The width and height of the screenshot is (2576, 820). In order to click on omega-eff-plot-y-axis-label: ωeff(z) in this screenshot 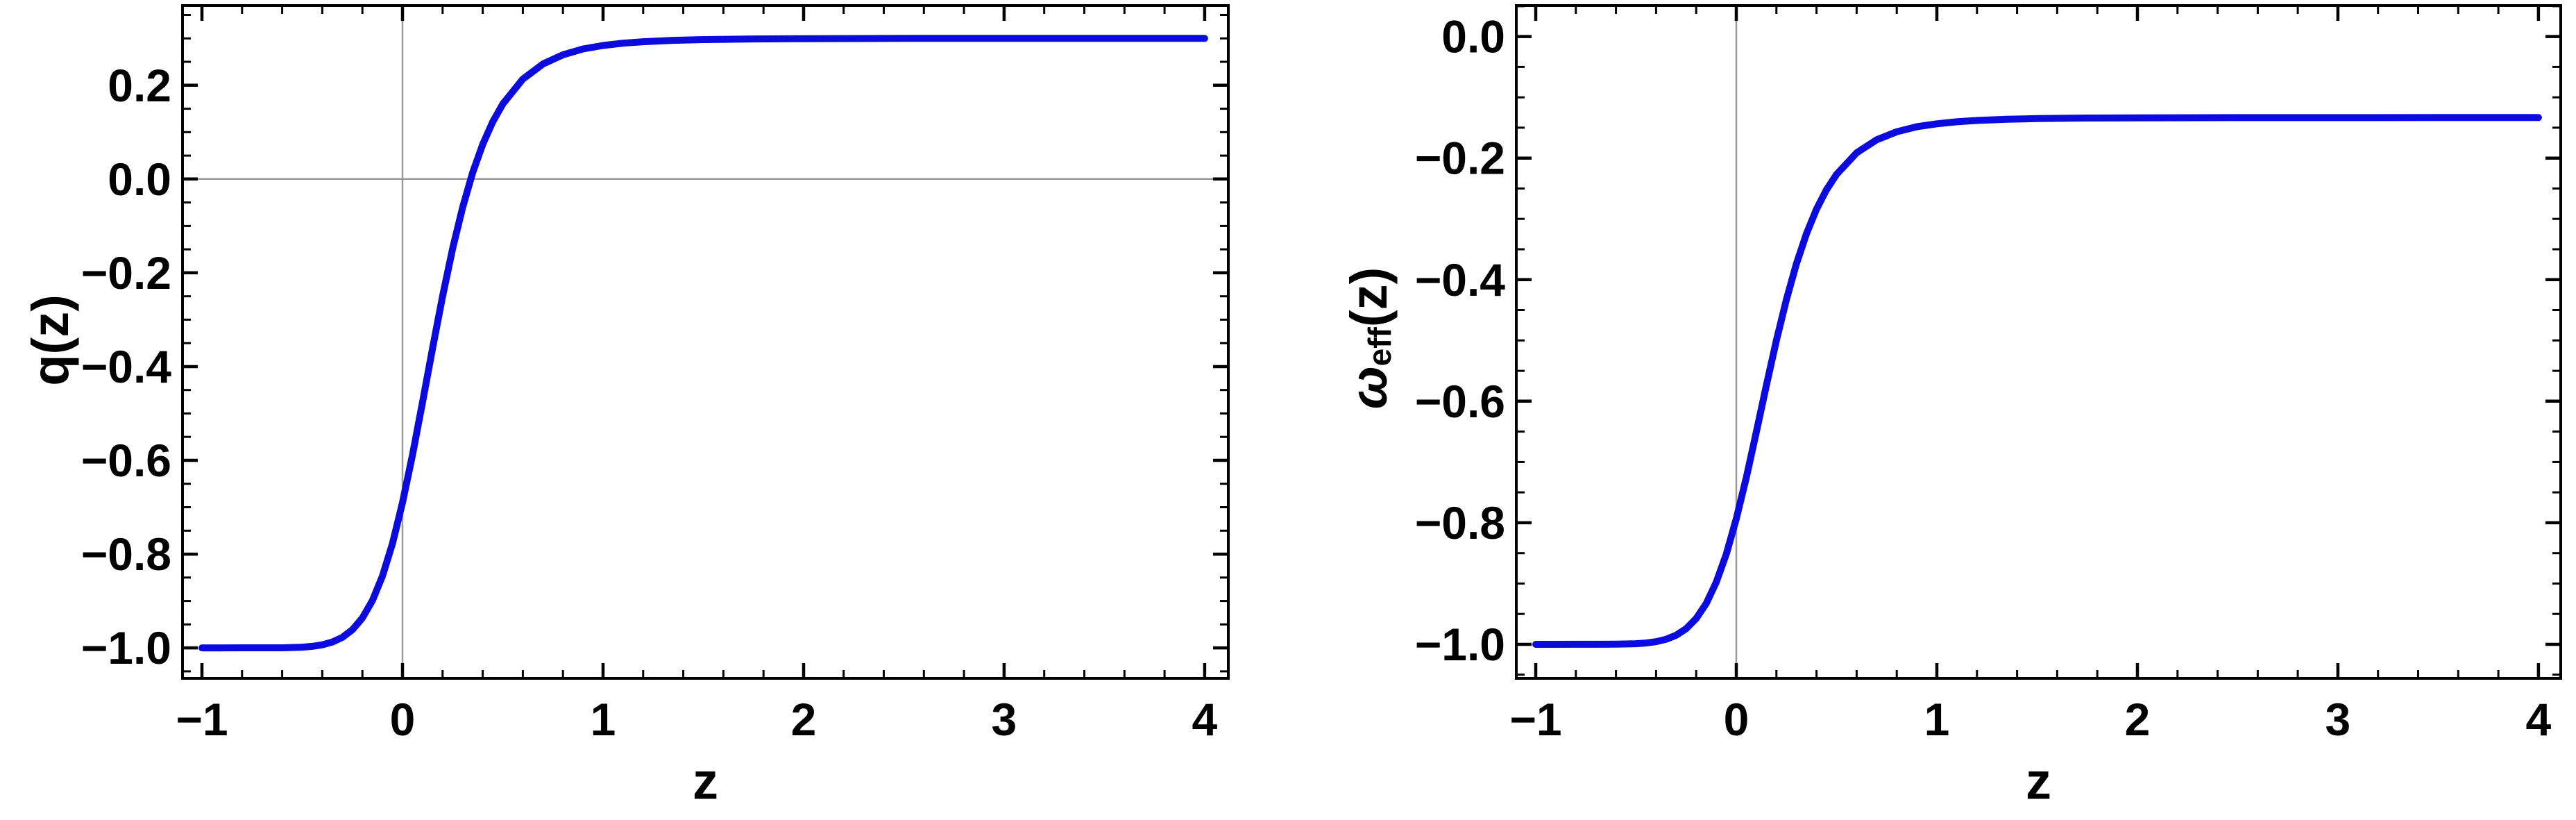, I will do `click(1369, 338)`.